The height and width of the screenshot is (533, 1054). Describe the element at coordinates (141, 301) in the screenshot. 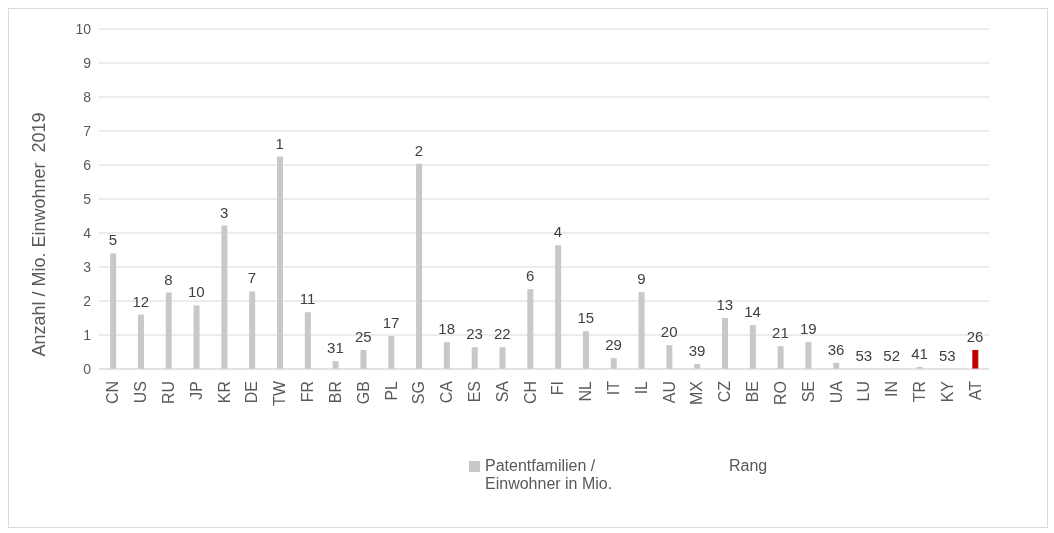

I see `annotation: 12` at that location.